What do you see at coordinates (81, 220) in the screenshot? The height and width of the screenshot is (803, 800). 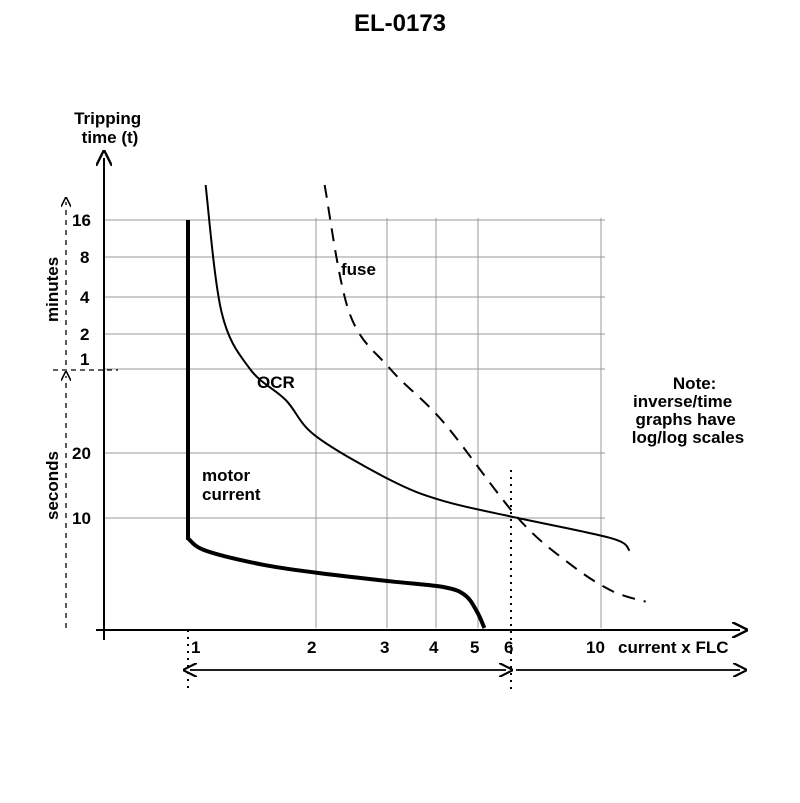 I see `y-tick-16: 16` at bounding box center [81, 220].